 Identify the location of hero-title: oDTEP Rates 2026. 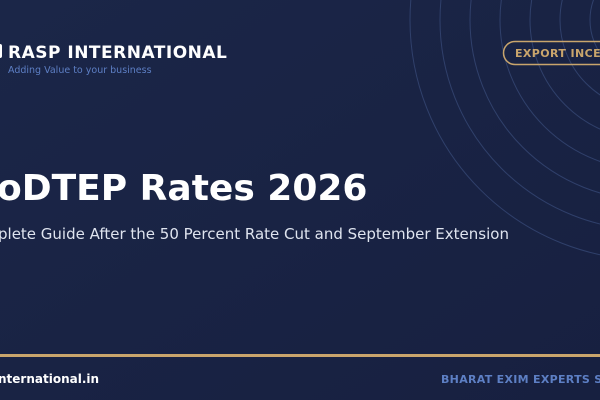
(183, 188).